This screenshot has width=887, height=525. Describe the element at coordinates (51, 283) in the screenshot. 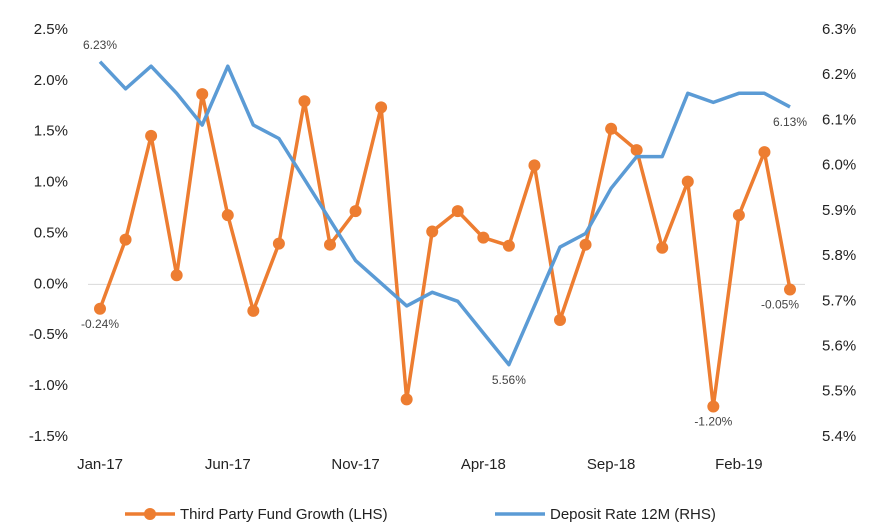

I see `y-tick-label: 0.0%` at that location.